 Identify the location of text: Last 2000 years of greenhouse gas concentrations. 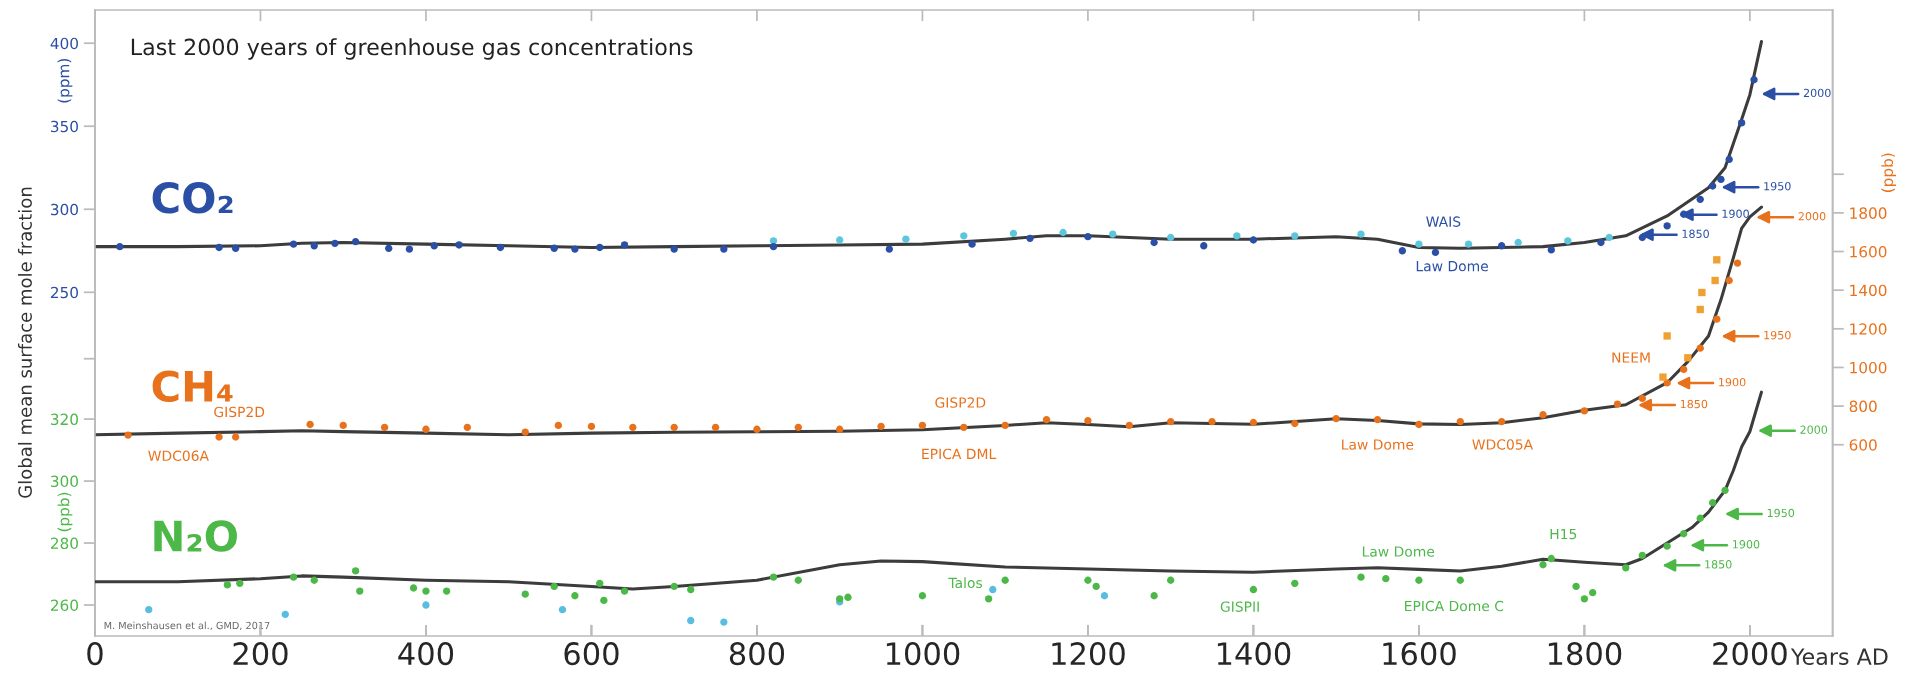
(412, 49).